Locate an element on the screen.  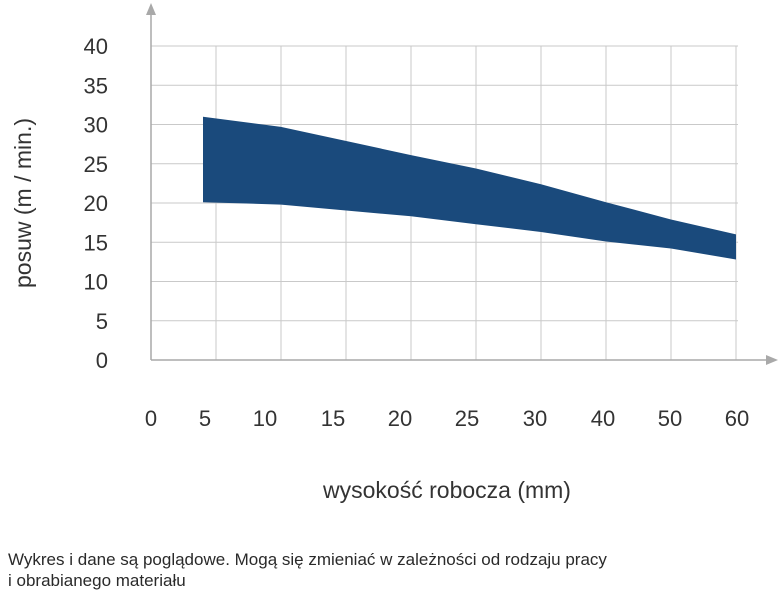
x-tick-label: 15 is located at coordinates (333, 418).